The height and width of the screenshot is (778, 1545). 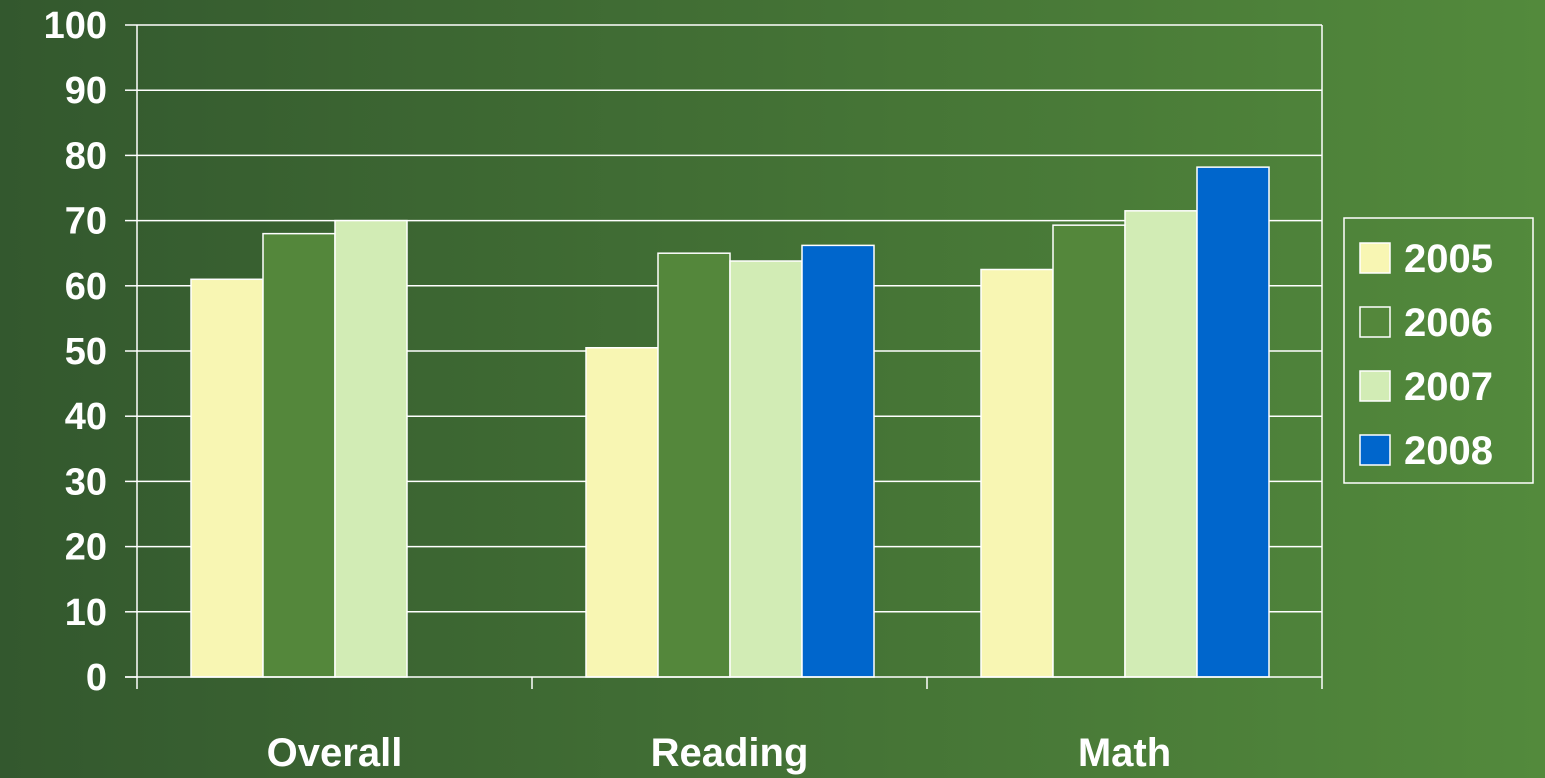 I want to click on bar-overall-2005, so click(x=227, y=478).